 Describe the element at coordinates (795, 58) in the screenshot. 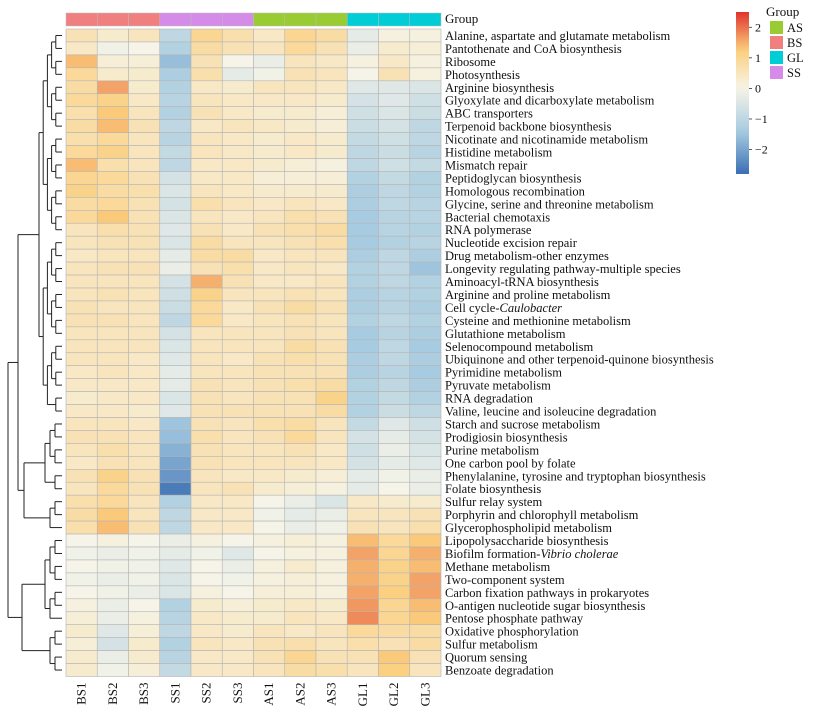

I see `group-legend-label: GL` at that location.